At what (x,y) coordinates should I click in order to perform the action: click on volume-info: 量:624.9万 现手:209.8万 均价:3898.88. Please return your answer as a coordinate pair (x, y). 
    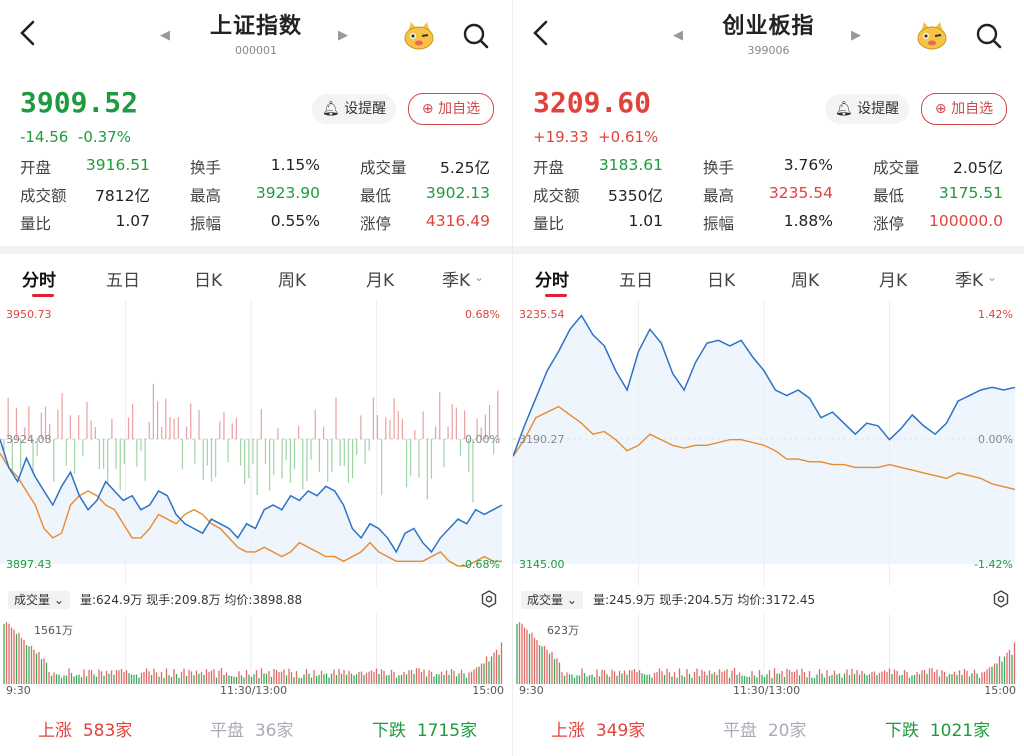
    Looking at the image, I should click on (191, 600).